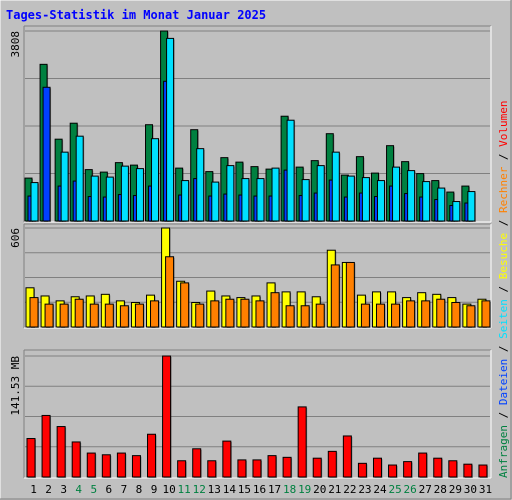 The height and width of the screenshot is (500, 512). I want to click on x-label-day-21: 21, so click(334, 489).